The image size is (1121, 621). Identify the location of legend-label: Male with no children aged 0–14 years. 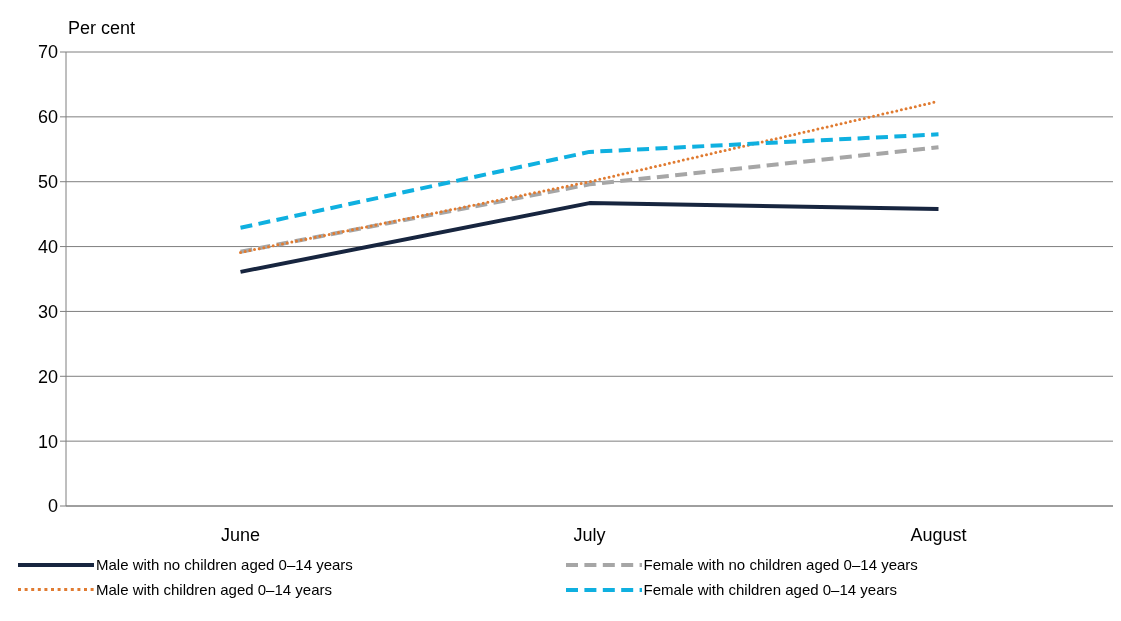
(224, 564).